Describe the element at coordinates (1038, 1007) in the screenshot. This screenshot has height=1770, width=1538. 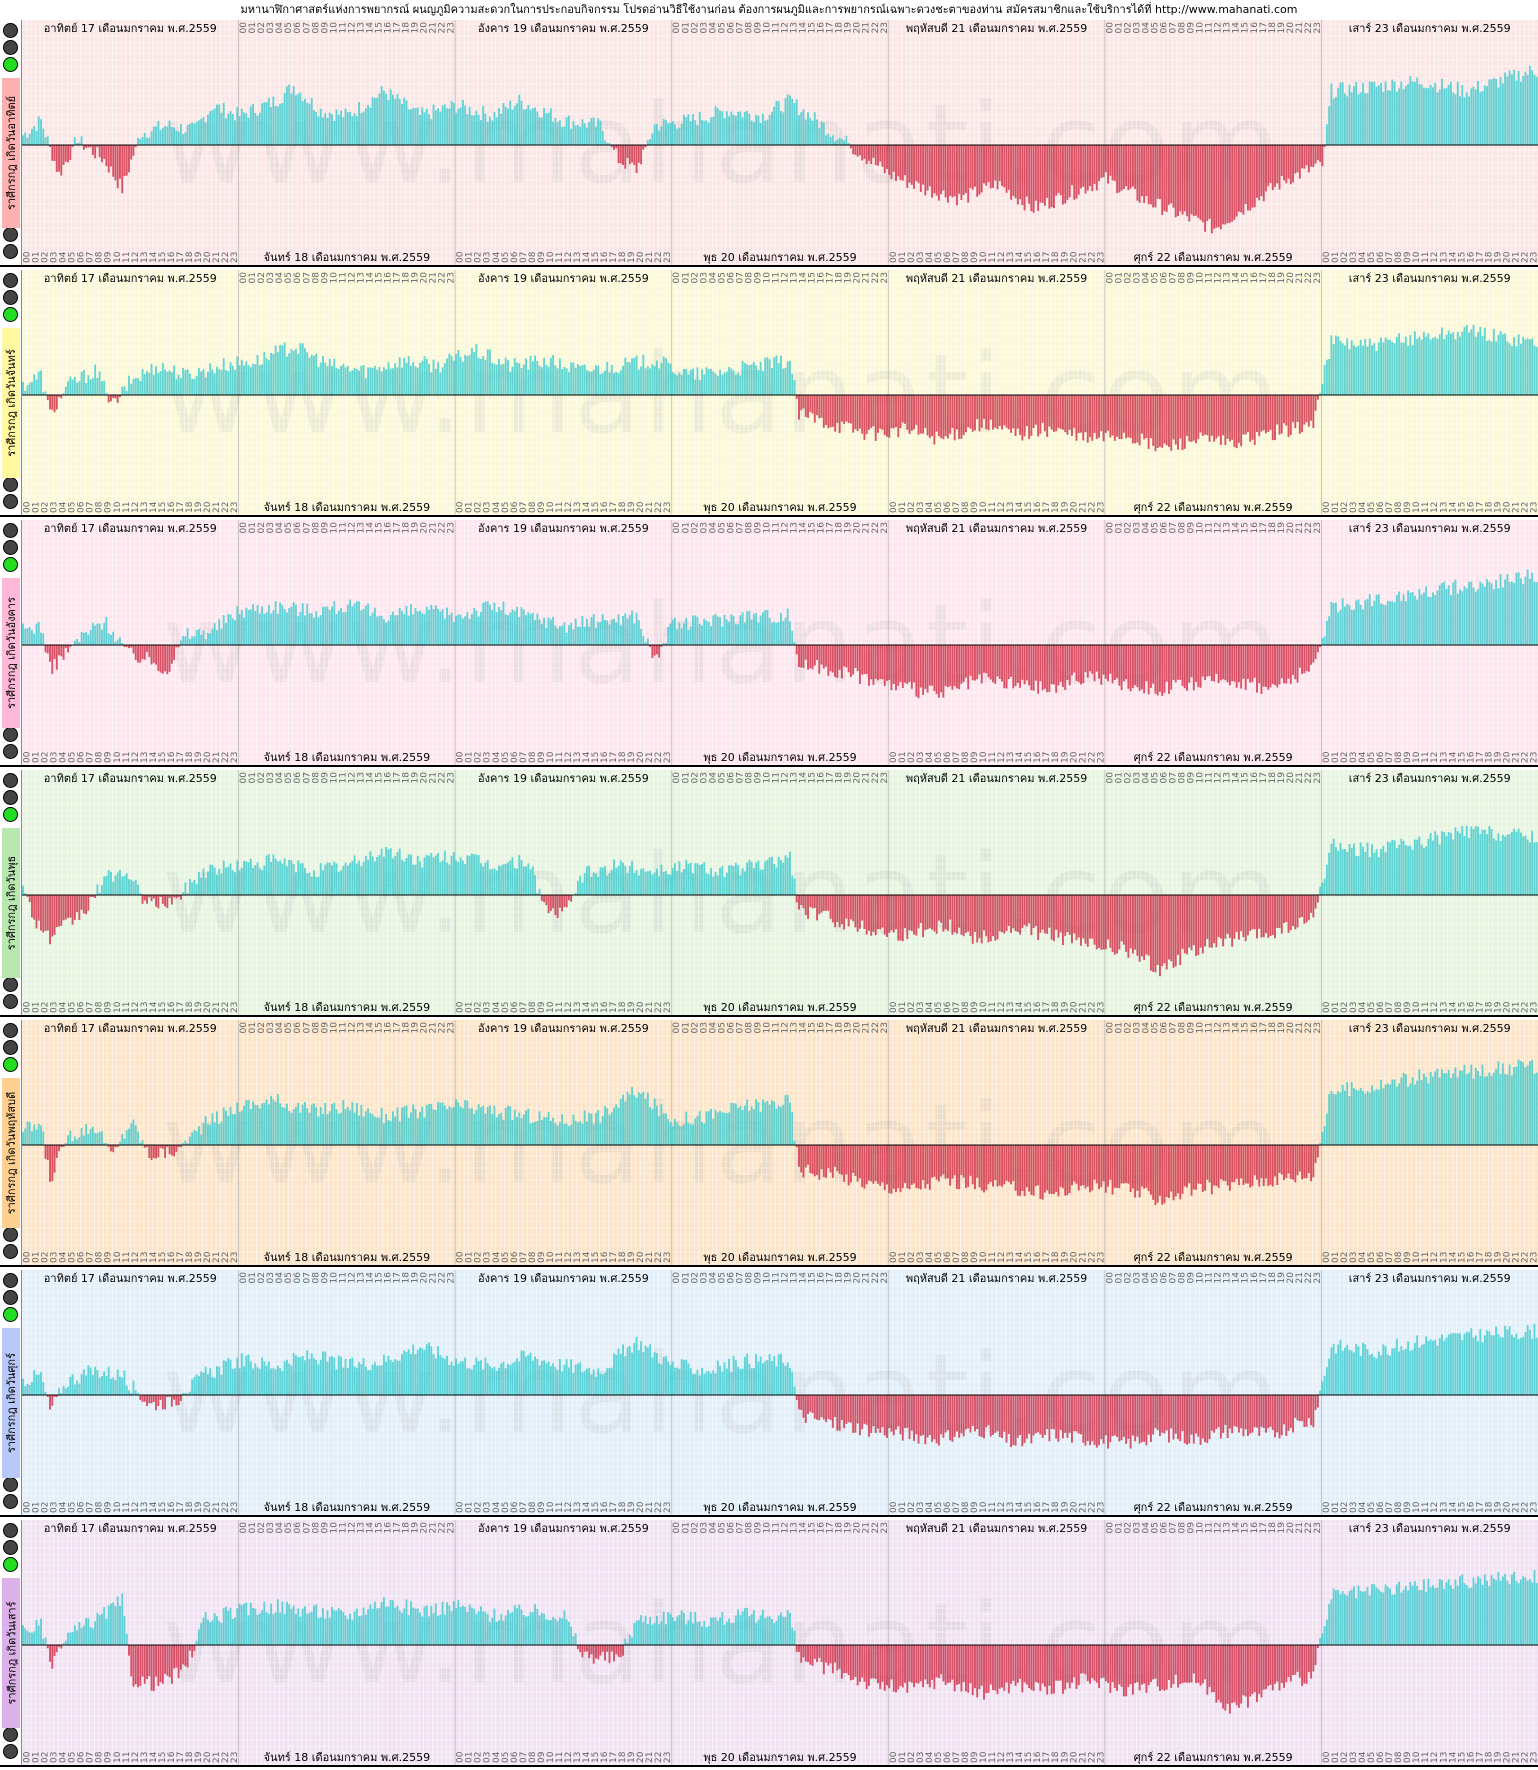
I see `hour-tick-label: 16` at that location.